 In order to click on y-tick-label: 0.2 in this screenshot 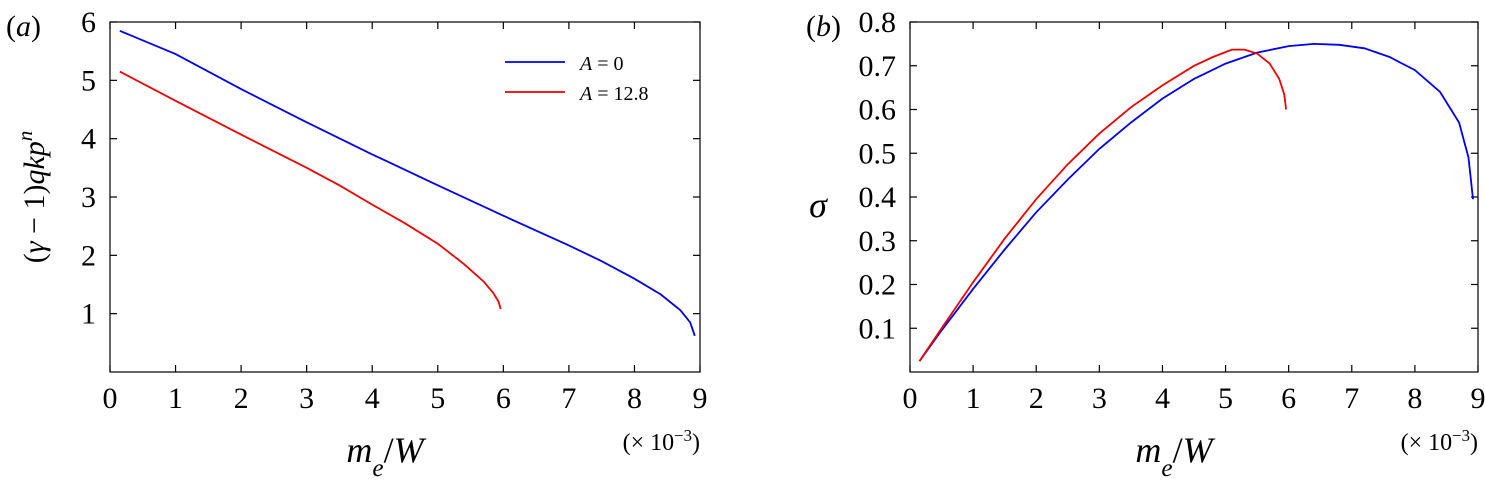, I will do `click(878, 285)`.